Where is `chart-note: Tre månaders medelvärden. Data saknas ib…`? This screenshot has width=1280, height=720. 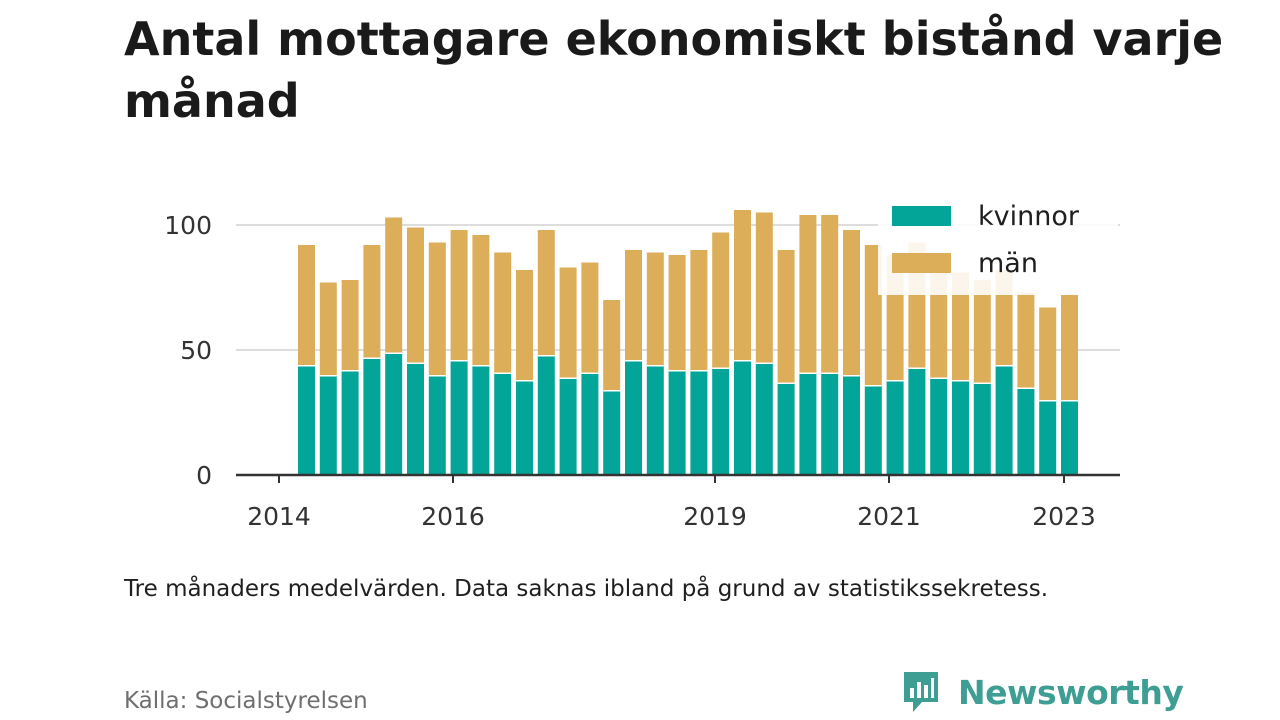 chart-note: Tre månaders medelvärden. Data saknas ib… is located at coordinates (586, 589).